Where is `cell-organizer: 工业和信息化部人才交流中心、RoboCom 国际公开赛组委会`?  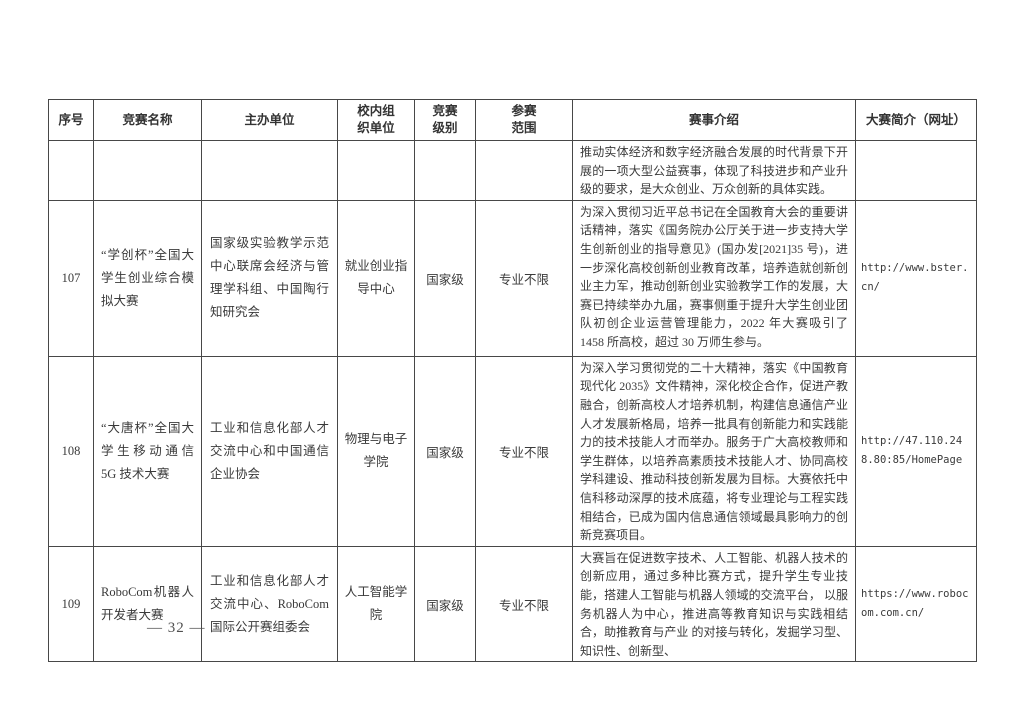
cell-organizer: 工业和信息化部人才交流中心、RoboCom 国际公开赛组委会 is located at coordinates (269, 604).